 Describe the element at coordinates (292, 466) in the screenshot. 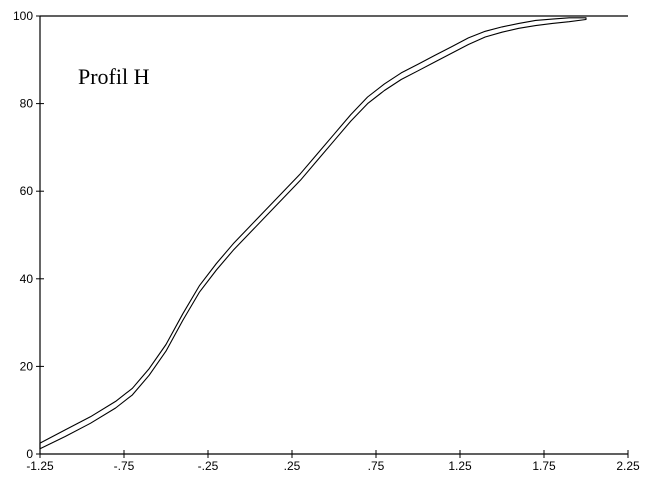

I see `x-tick-label: .25` at that location.